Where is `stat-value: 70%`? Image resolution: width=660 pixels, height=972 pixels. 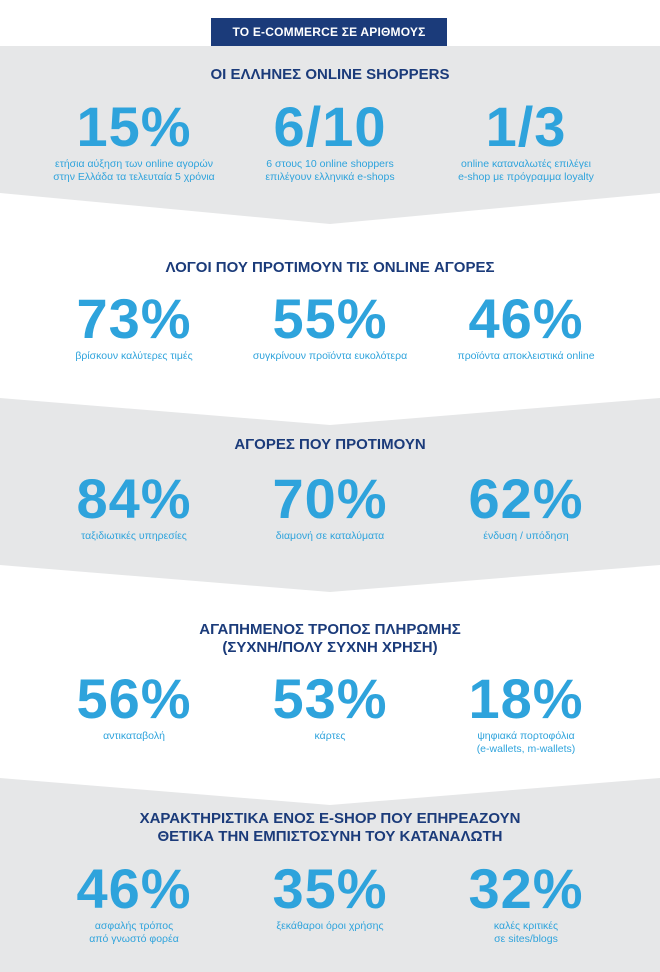
stat-value: 70% is located at coordinates (330, 498).